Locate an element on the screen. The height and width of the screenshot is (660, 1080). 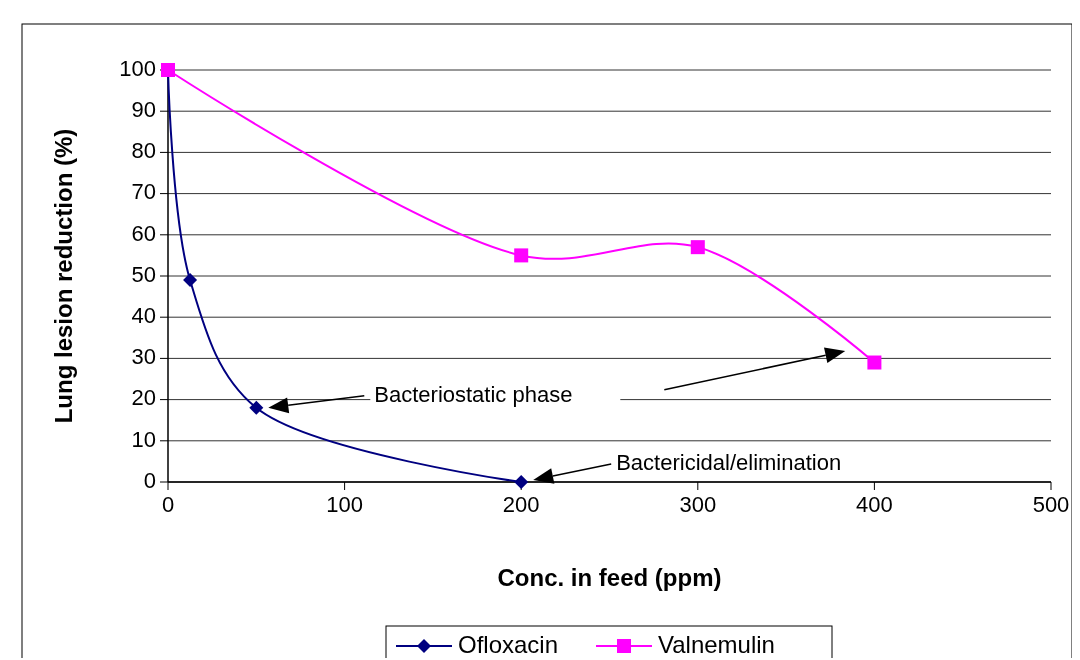
x-tick-label: 200 is located at coordinates (521, 504).